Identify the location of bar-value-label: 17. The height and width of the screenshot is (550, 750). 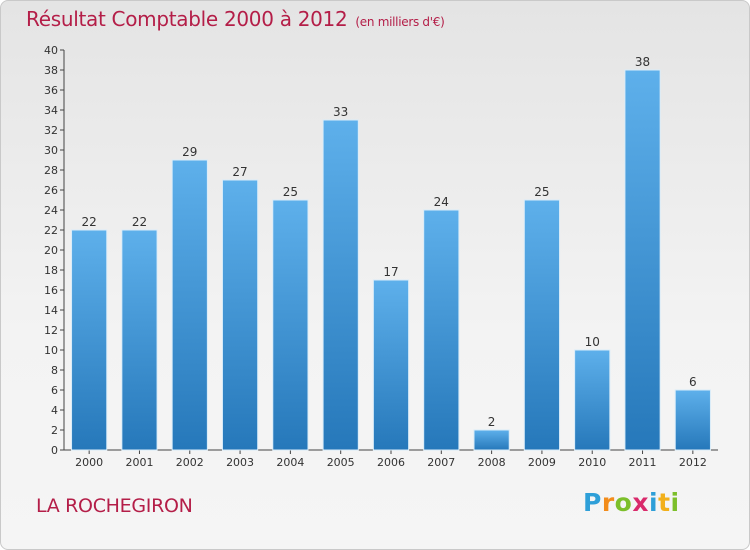
(390, 272).